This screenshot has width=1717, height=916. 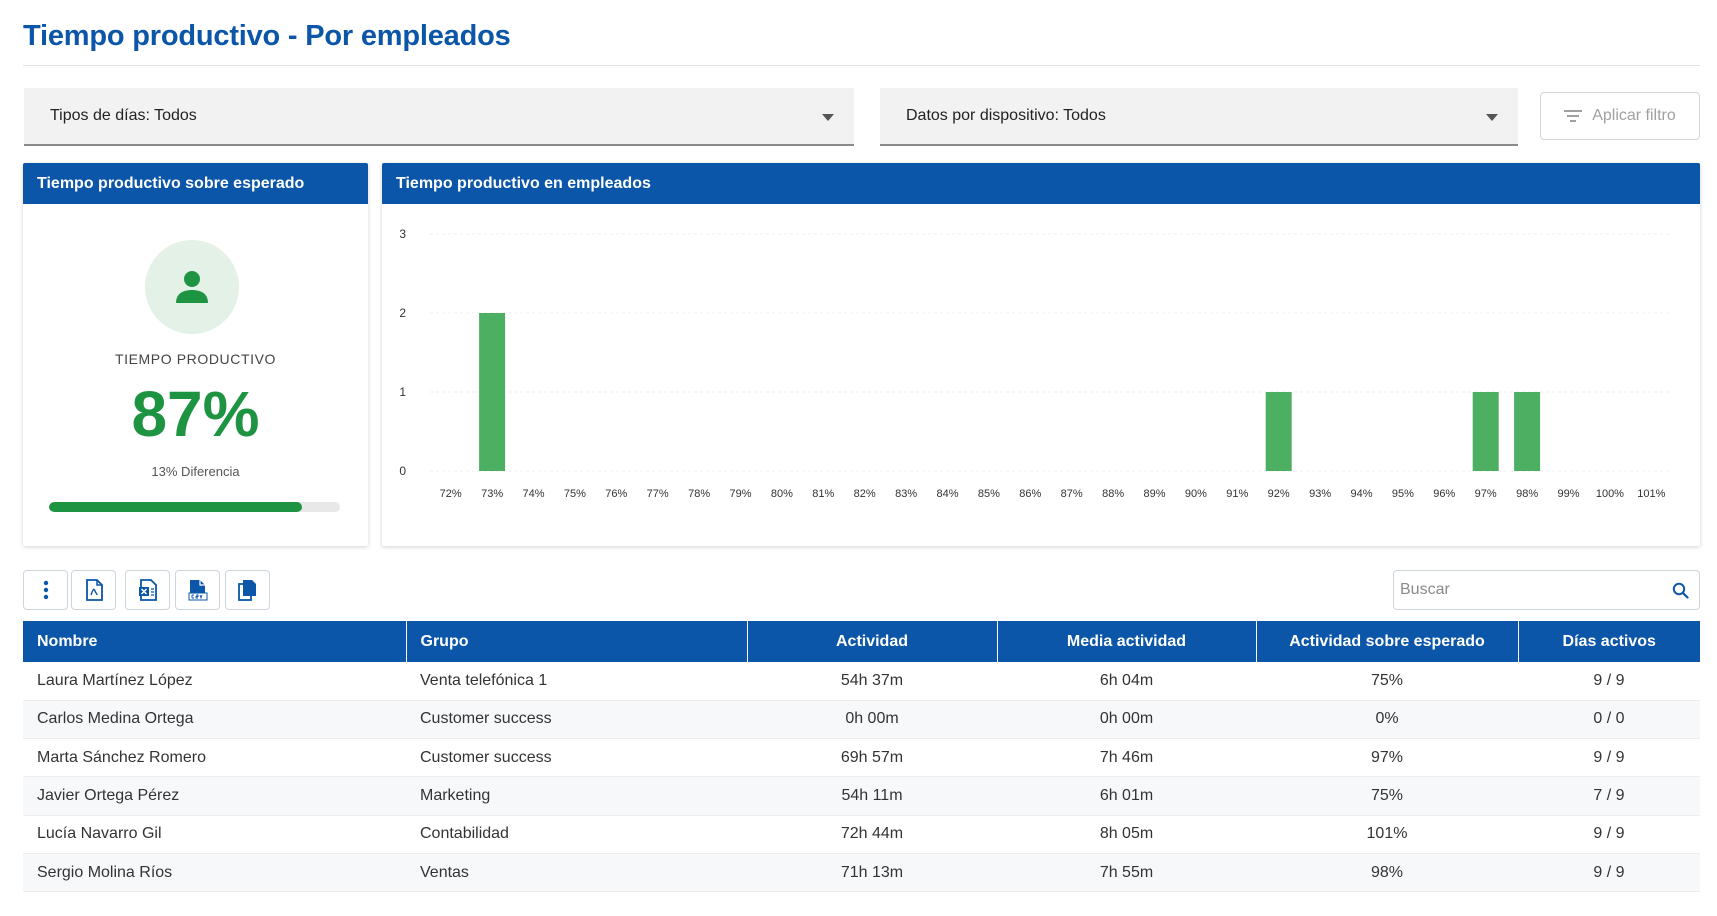 What do you see at coordinates (1126, 720) in the screenshot?
I see `cell-avg-activity: 0h 00m` at bounding box center [1126, 720].